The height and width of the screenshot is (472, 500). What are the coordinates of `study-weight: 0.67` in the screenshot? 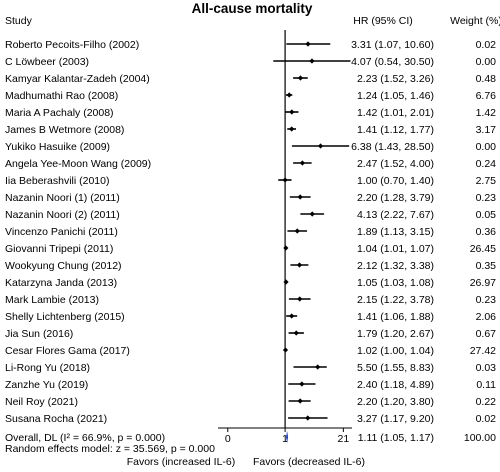 It's located at (486, 334).